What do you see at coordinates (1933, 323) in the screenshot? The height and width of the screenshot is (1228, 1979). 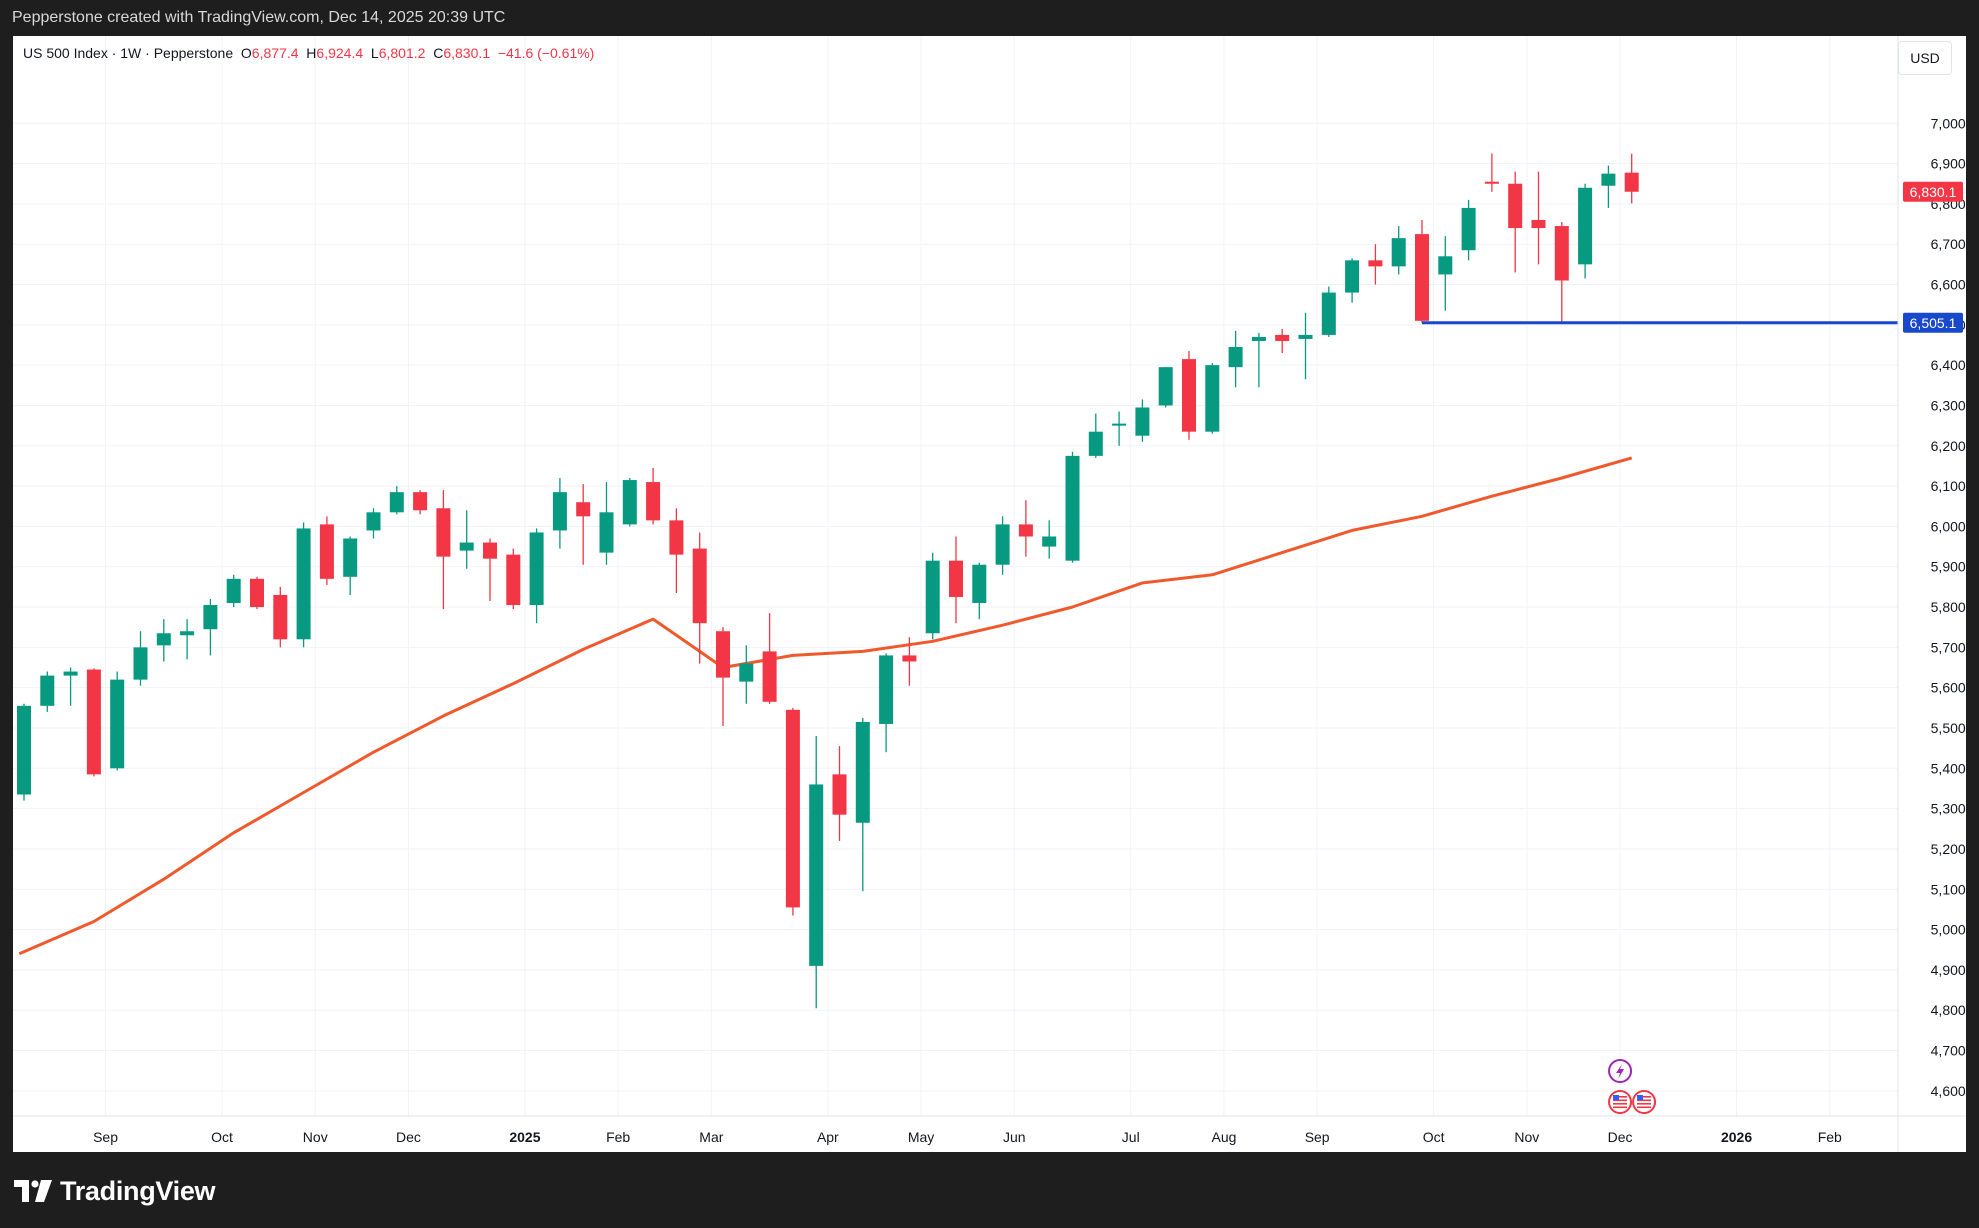 I see `level-price-badge-text: 6,505.1` at bounding box center [1933, 323].